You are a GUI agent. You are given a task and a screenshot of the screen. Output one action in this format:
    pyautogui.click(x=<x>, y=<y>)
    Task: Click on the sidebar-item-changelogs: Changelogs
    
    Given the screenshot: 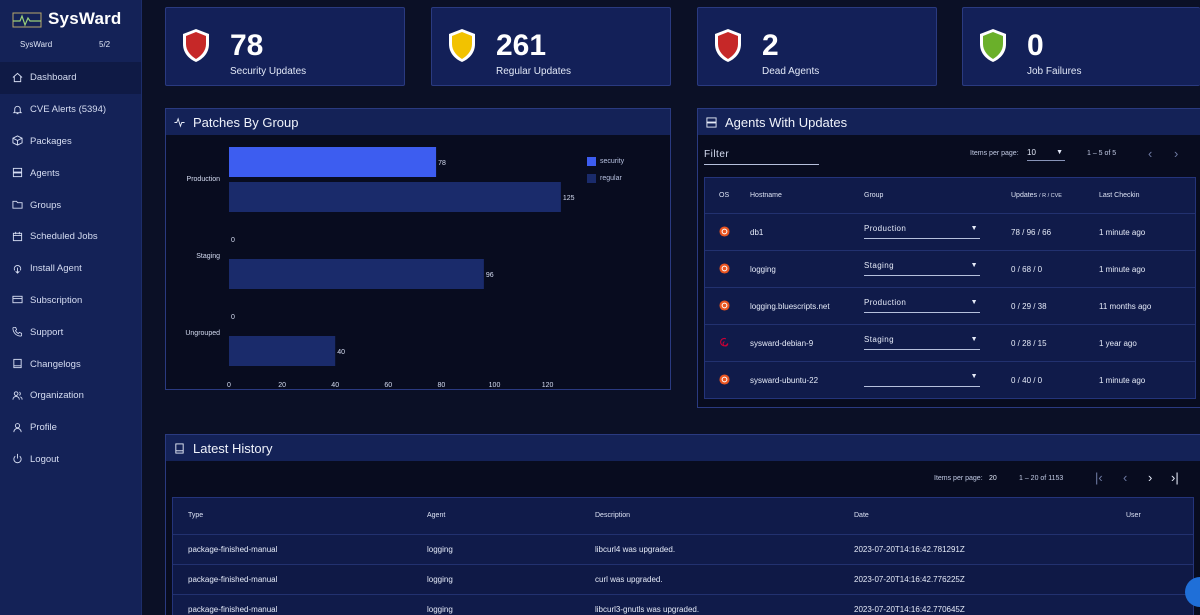 What is the action you would take?
    pyautogui.click(x=70, y=364)
    